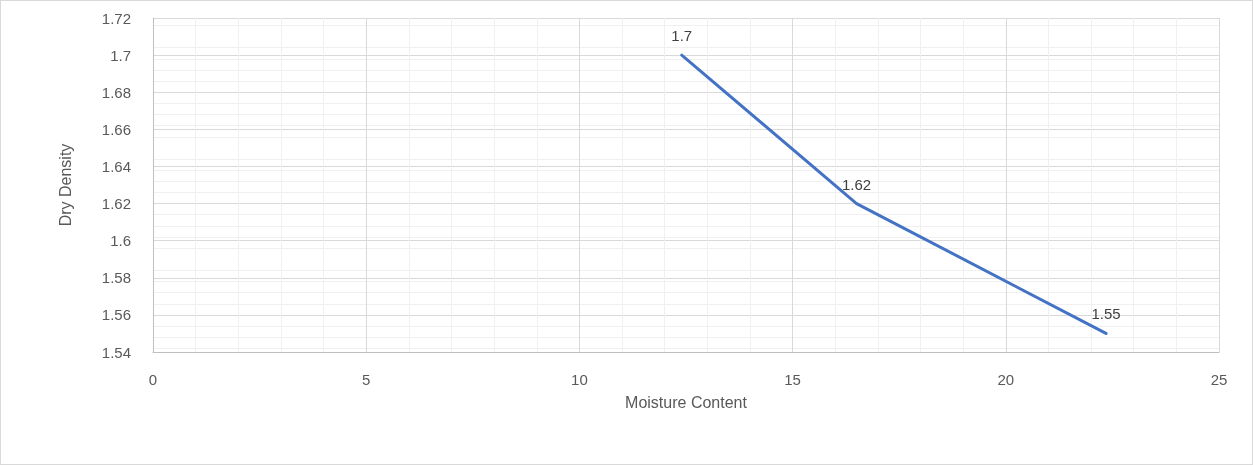  What do you see at coordinates (116, 18) in the screenshot?
I see `y-tick-label: 1.72` at bounding box center [116, 18].